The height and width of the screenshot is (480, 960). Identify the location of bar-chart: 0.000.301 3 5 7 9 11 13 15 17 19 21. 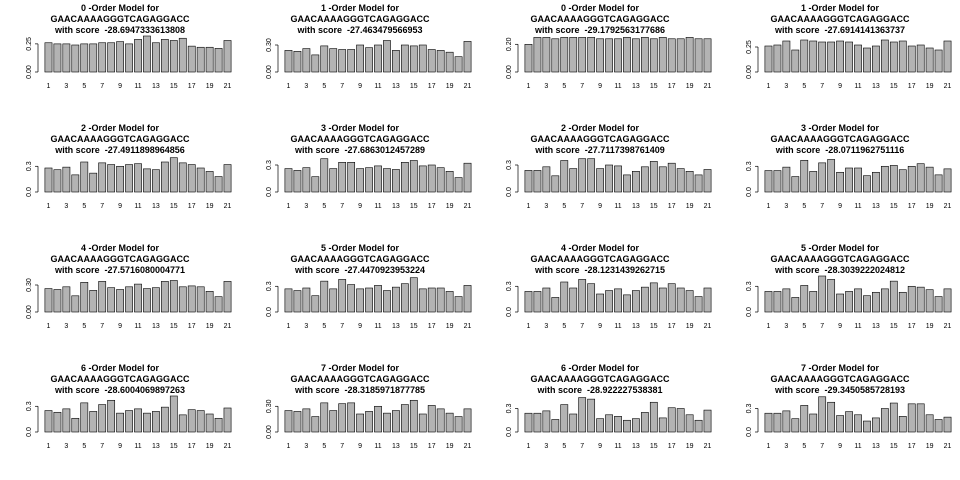
(369, 424).